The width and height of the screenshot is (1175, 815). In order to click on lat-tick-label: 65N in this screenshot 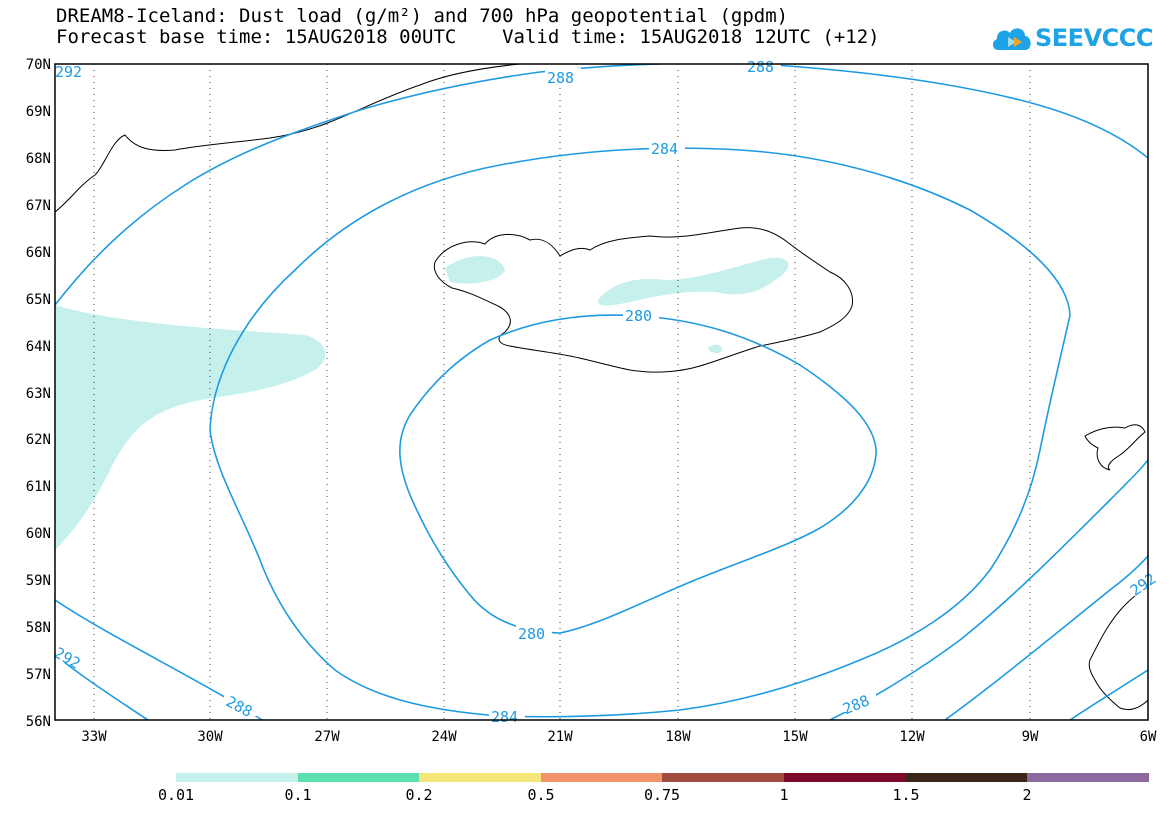, I will do `click(38, 300)`.